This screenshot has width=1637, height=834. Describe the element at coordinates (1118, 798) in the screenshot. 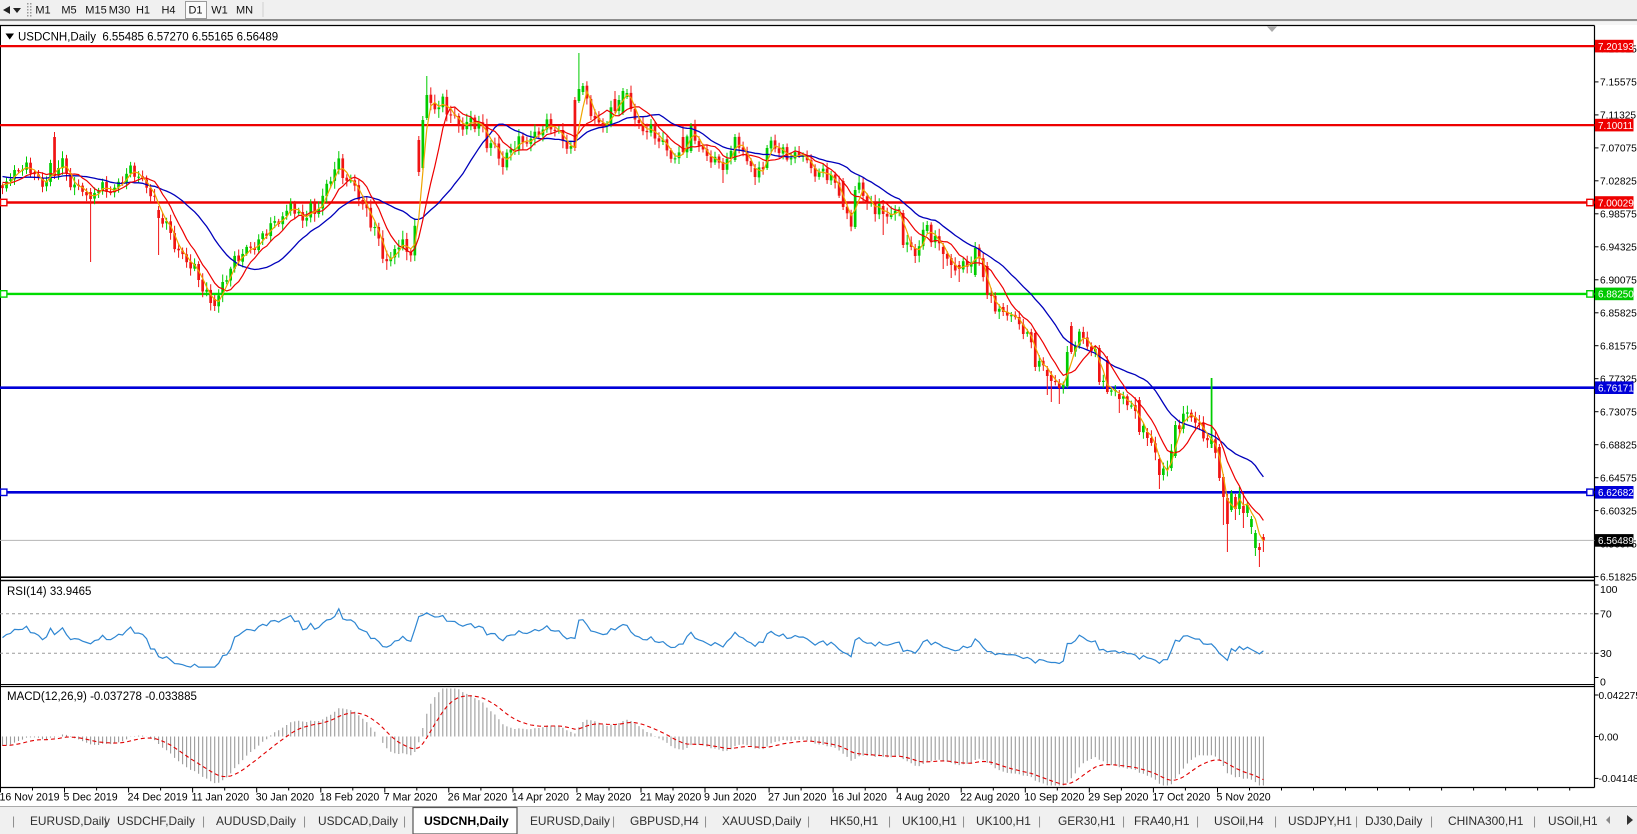

I see `svg-text: 29 Sep 2020` at that location.